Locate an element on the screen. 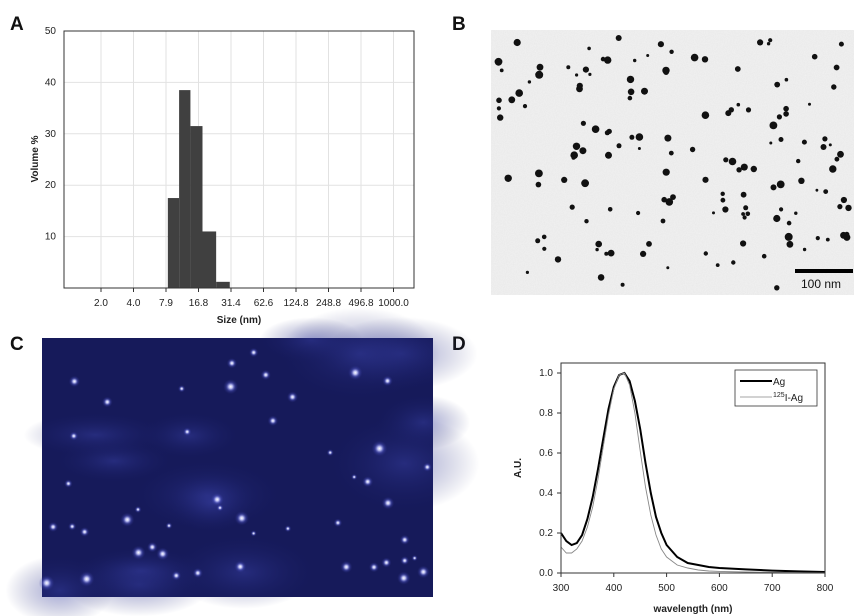  legend-label-i-ag-name: I-Ag is located at coordinates (794, 398).